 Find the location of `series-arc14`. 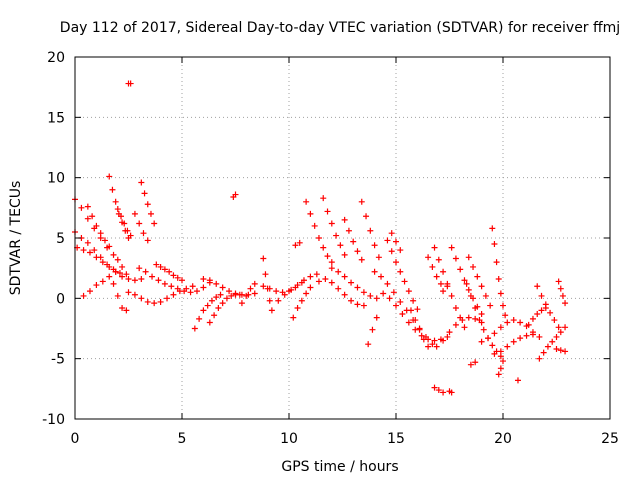

series-arc14 is located at coordinates (169, 272).